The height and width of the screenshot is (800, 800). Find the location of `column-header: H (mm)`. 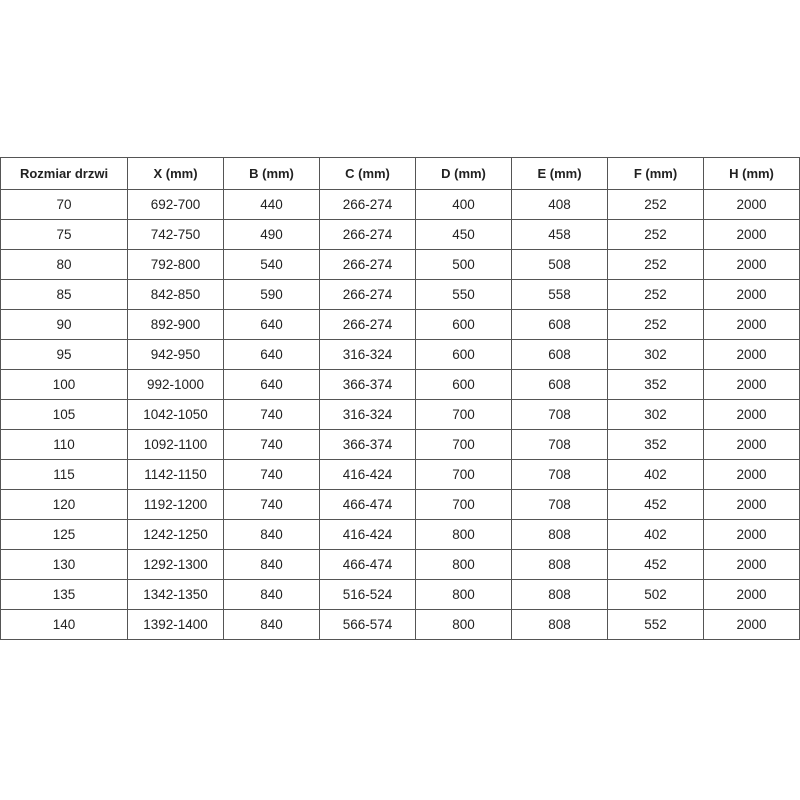

column-header: H (mm) is located at coordinates (751, 173).